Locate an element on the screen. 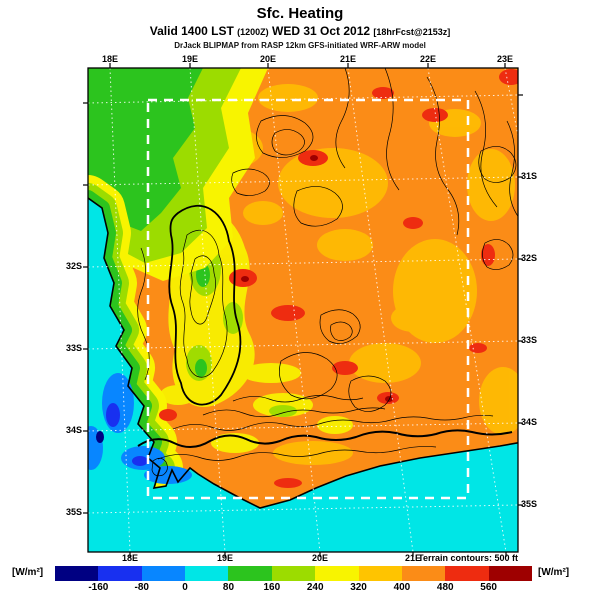  lat-label-right: 34S is located at coordinates (529, 422).